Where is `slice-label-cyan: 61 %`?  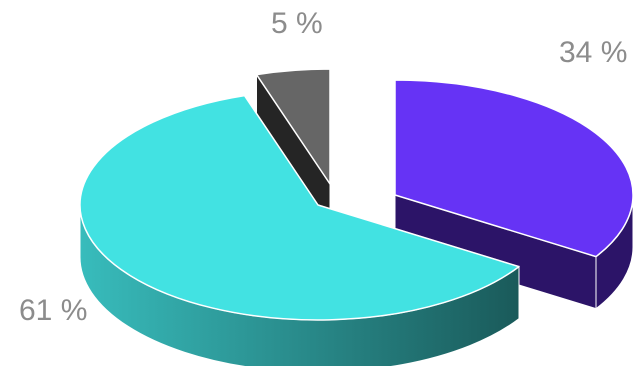
slice-label-cyan: 61 % is located at coordinates (53, 310).